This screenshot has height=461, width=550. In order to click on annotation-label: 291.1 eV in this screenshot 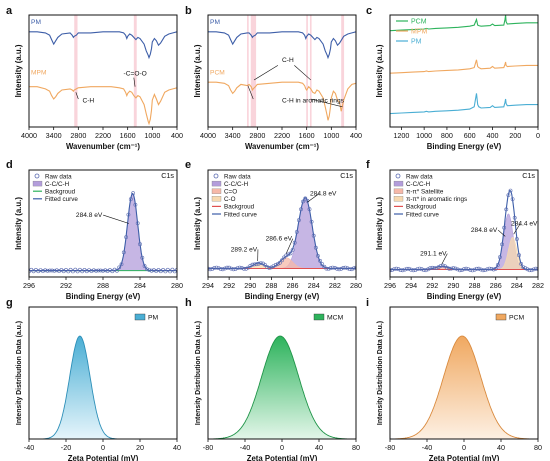, I will do `click(433, 254)`.